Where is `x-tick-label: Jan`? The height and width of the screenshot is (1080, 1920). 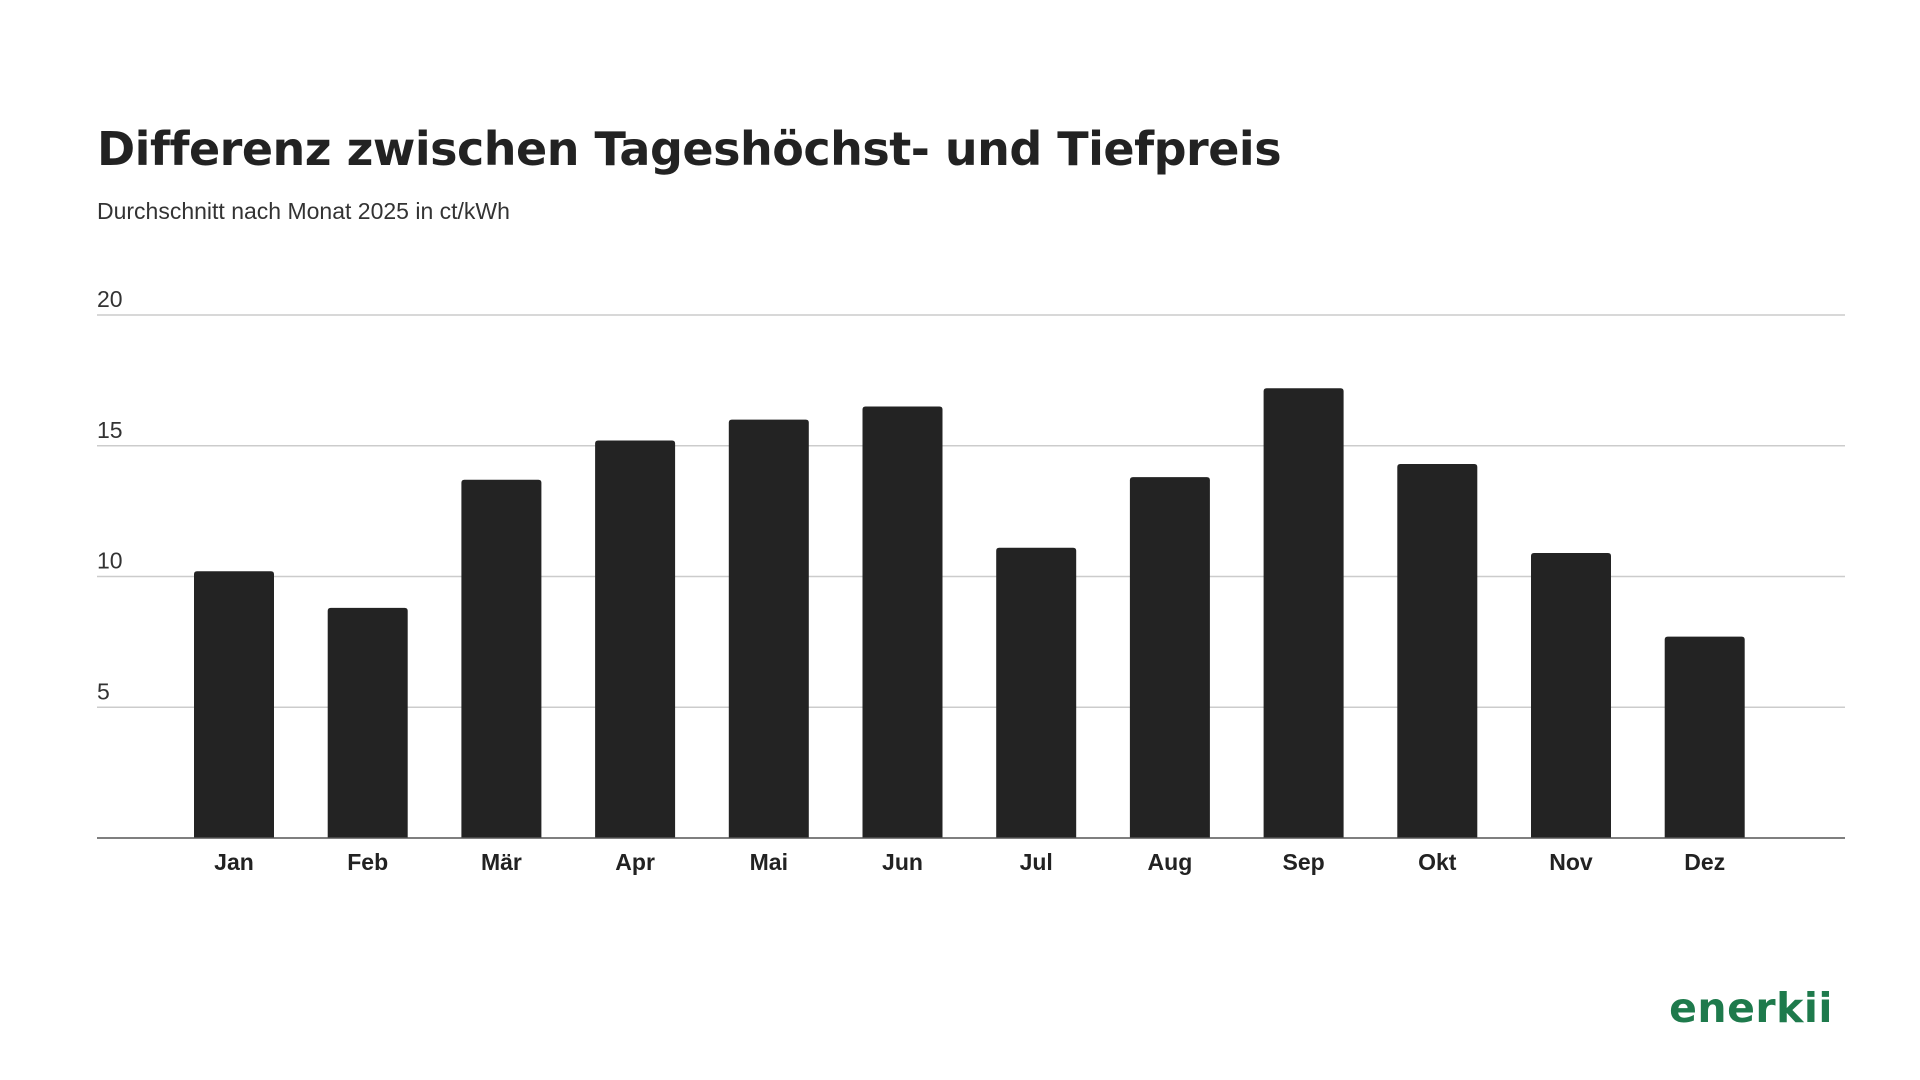 x-tick-label: Jan is located at coordinates (234, 862).